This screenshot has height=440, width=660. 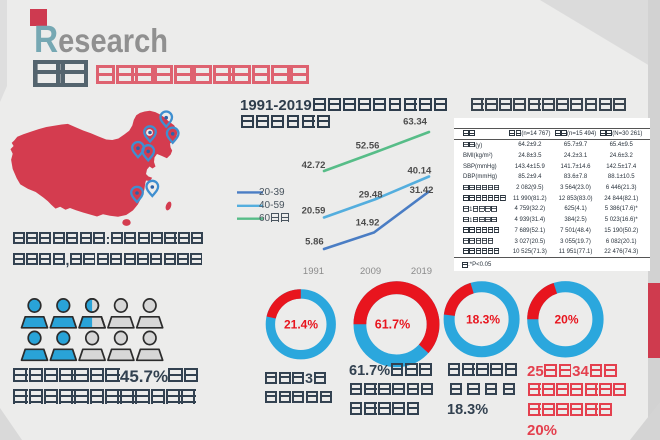 I want to click on svg-text: 63.34, so click(x=415, y=122).